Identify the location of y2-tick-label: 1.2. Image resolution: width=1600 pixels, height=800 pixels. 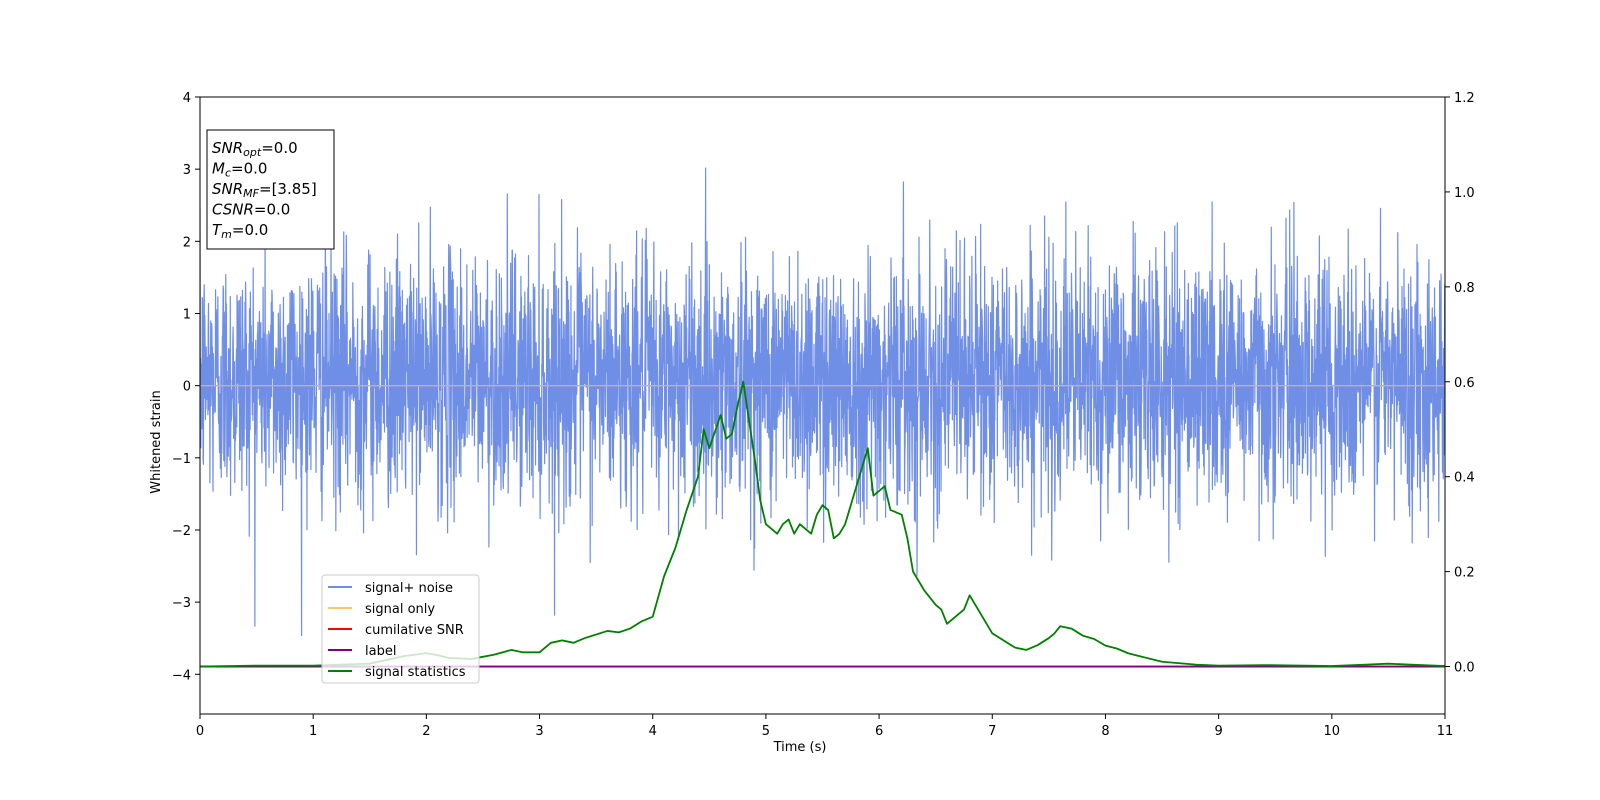
(1464, 98).